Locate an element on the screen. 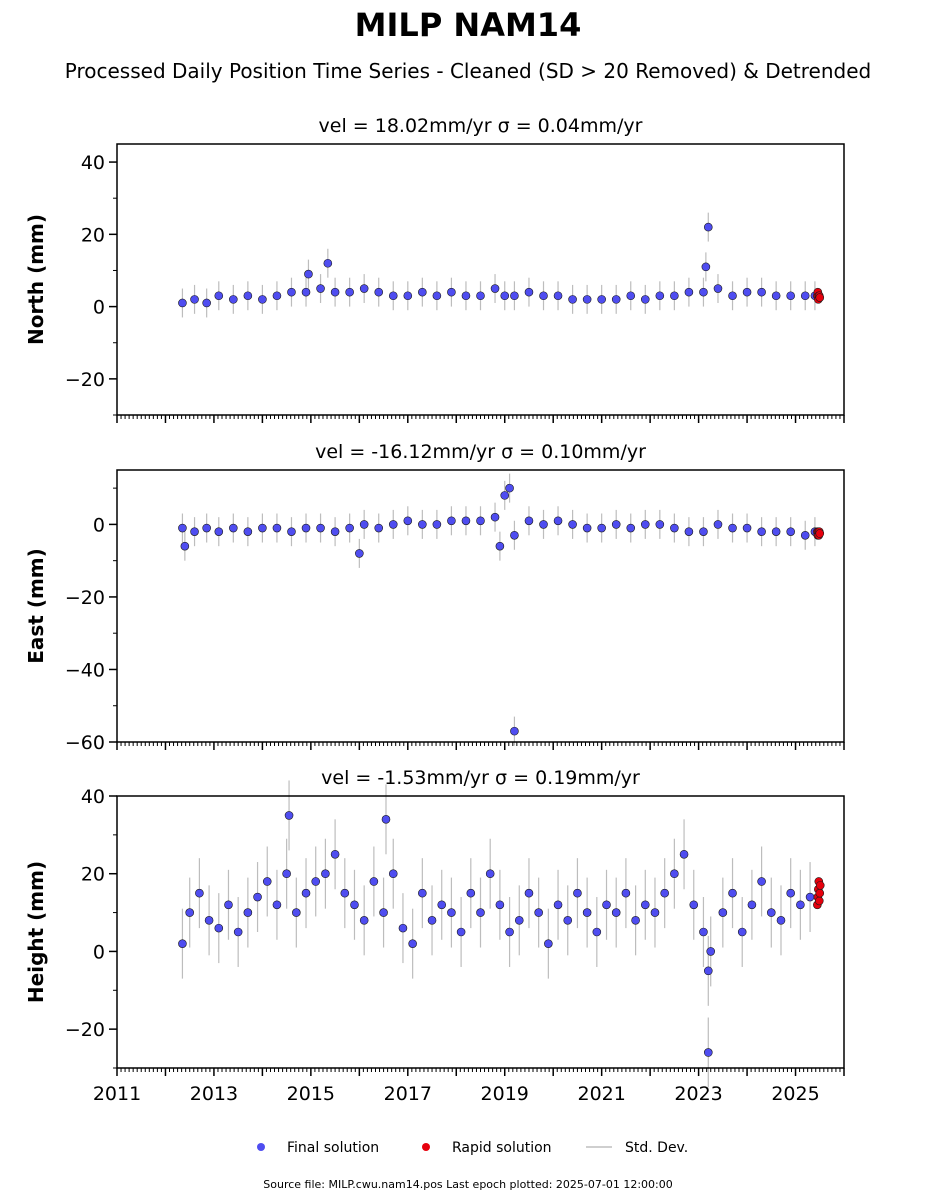 The width and height of the screenshot is (937, 1200). y-axis-label: East (mm) is located at coordinates (36, 606).